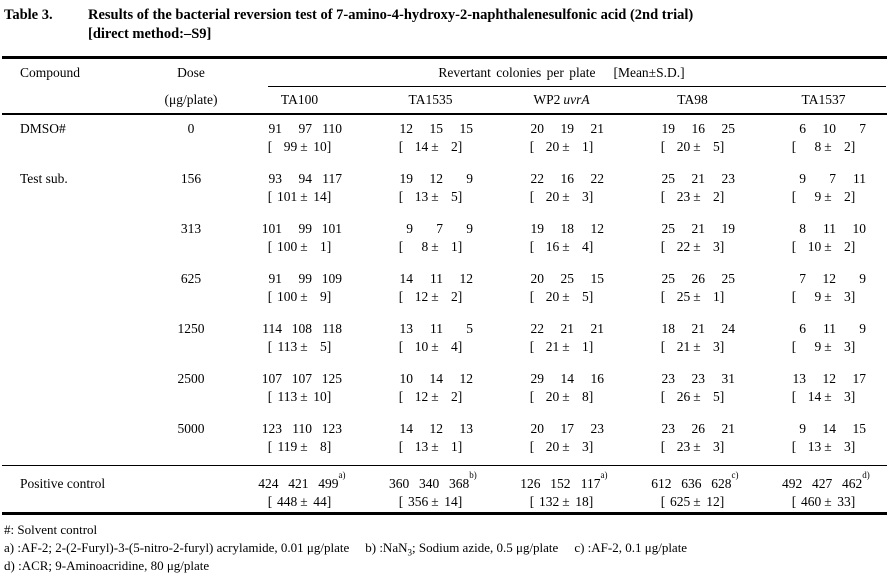 Image resolution: width=889 pixels, height=577 pixels. What do you see at coordinates (299, 246) in the screenshot?
I see `mean-sd: [100 ±1]` at bounding box center [299, 246].